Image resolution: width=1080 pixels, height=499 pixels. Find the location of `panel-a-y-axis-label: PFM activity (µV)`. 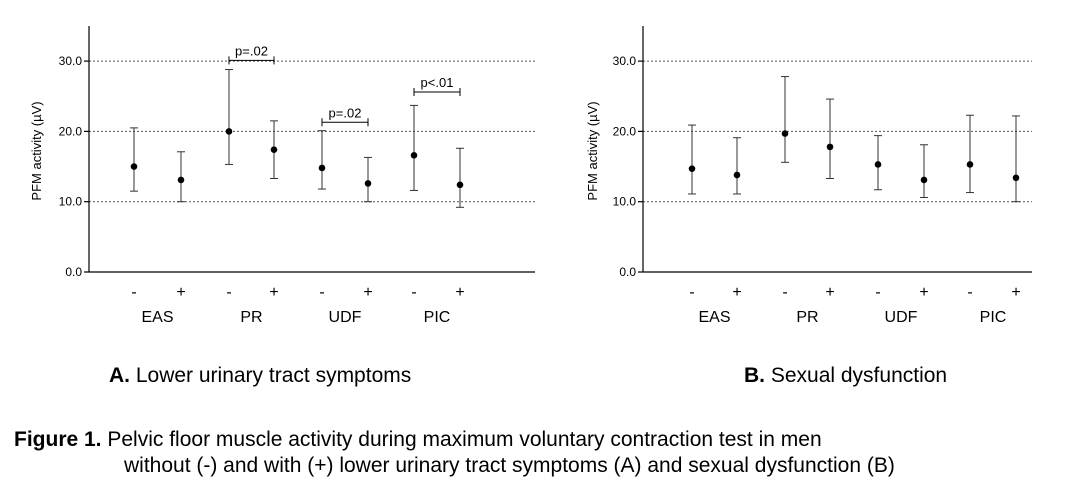

panel-a-y-axis-label: PFM activity (µV) is located at coordinates (36, 150).